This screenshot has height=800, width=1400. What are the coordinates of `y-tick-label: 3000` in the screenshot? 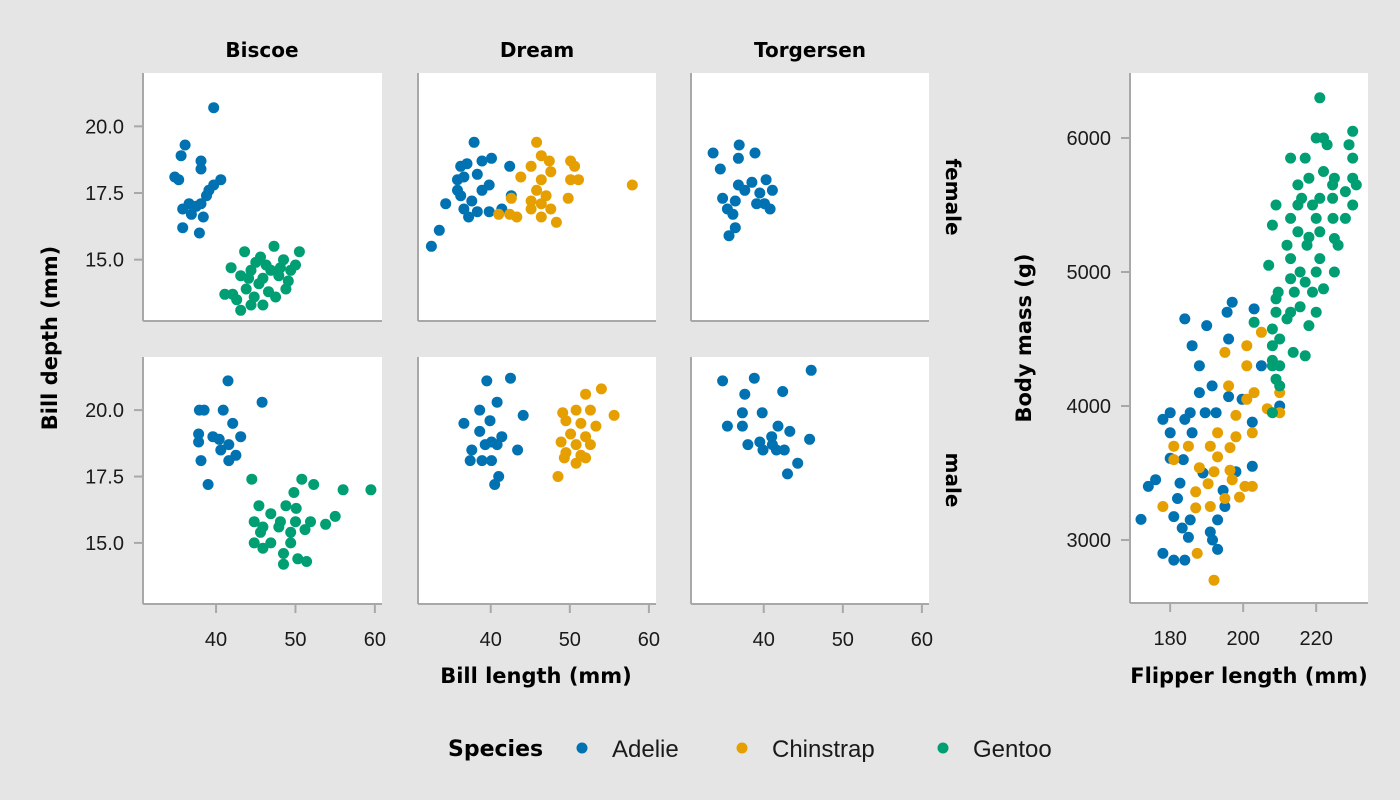 It's located at (1089, 541).